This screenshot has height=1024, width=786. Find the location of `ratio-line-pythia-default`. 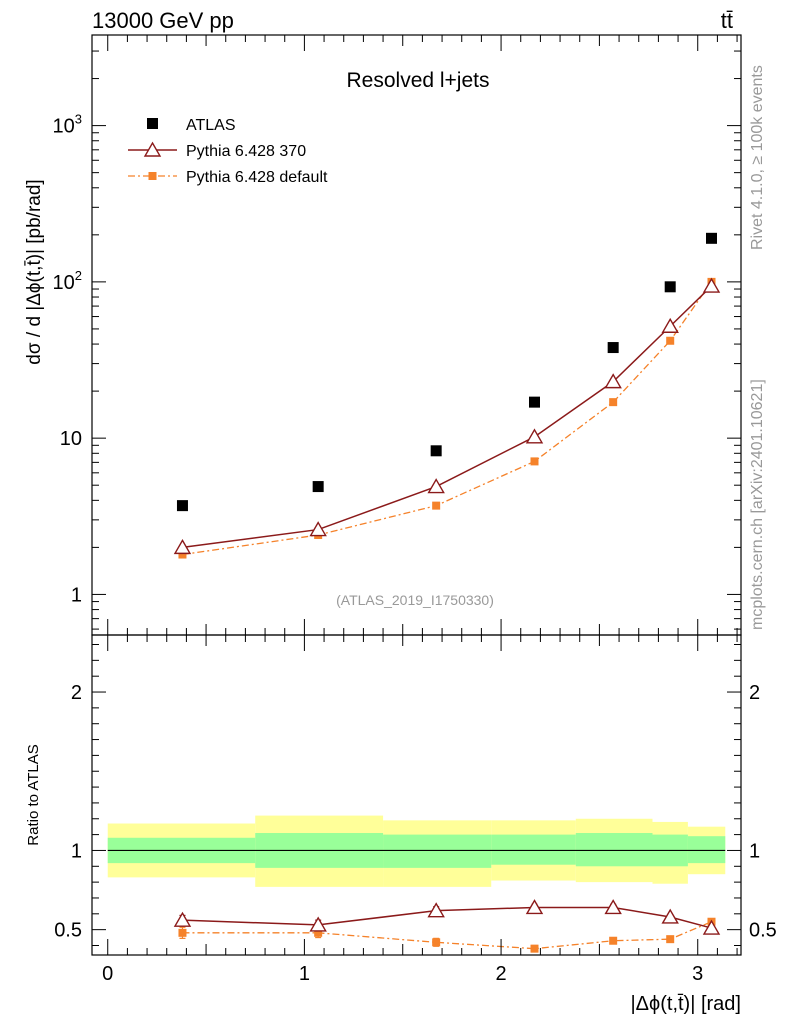

ratio-line-pythia-default is located at coordinates (447, 935).